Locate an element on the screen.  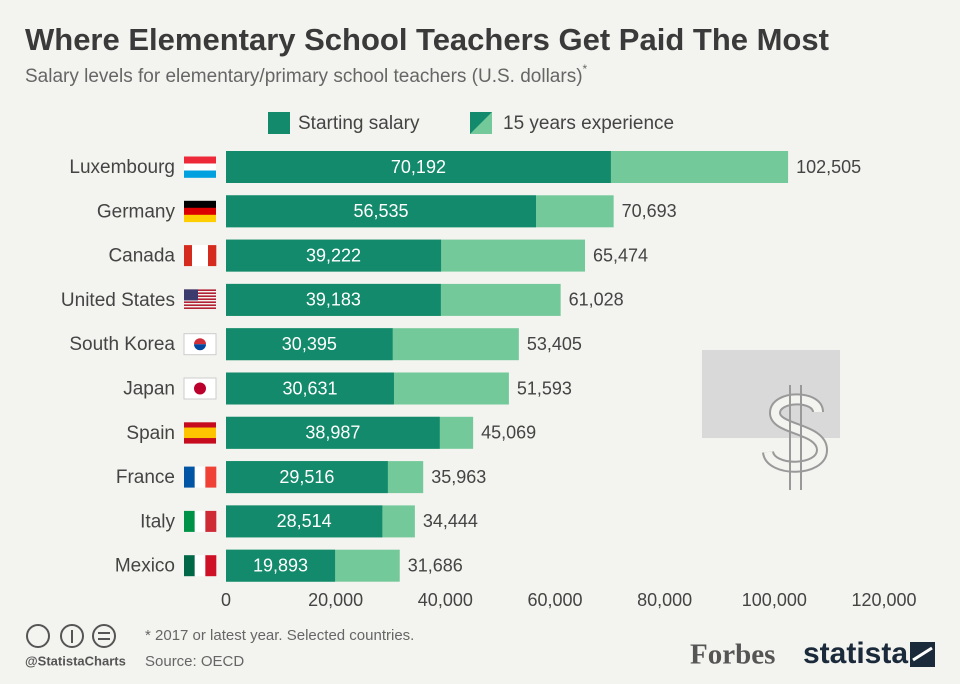
category-label: Japan is located at coordinates (149, 389).